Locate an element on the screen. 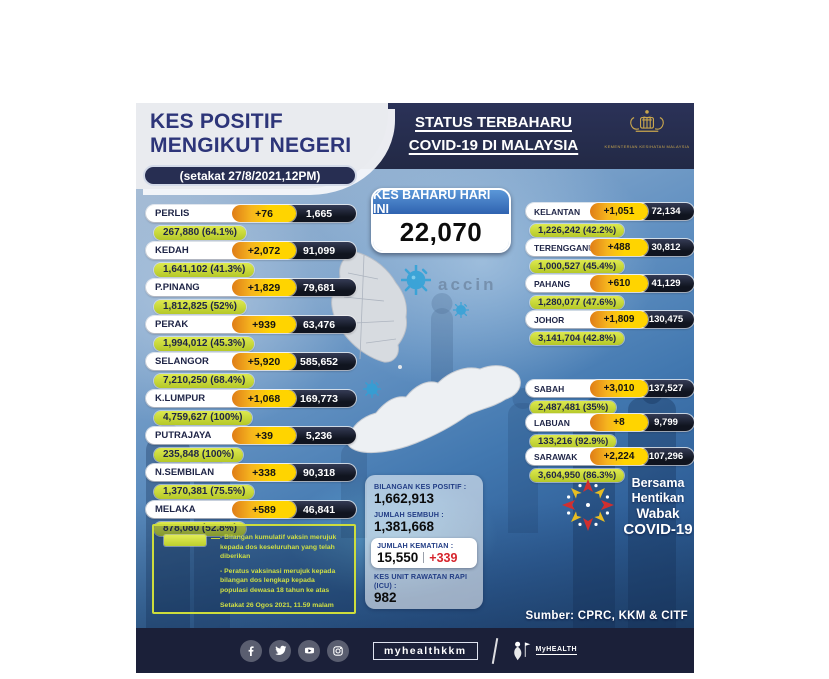  new-cases-label: KES BAHARU HARI INI is located at coordinates (441, 203).